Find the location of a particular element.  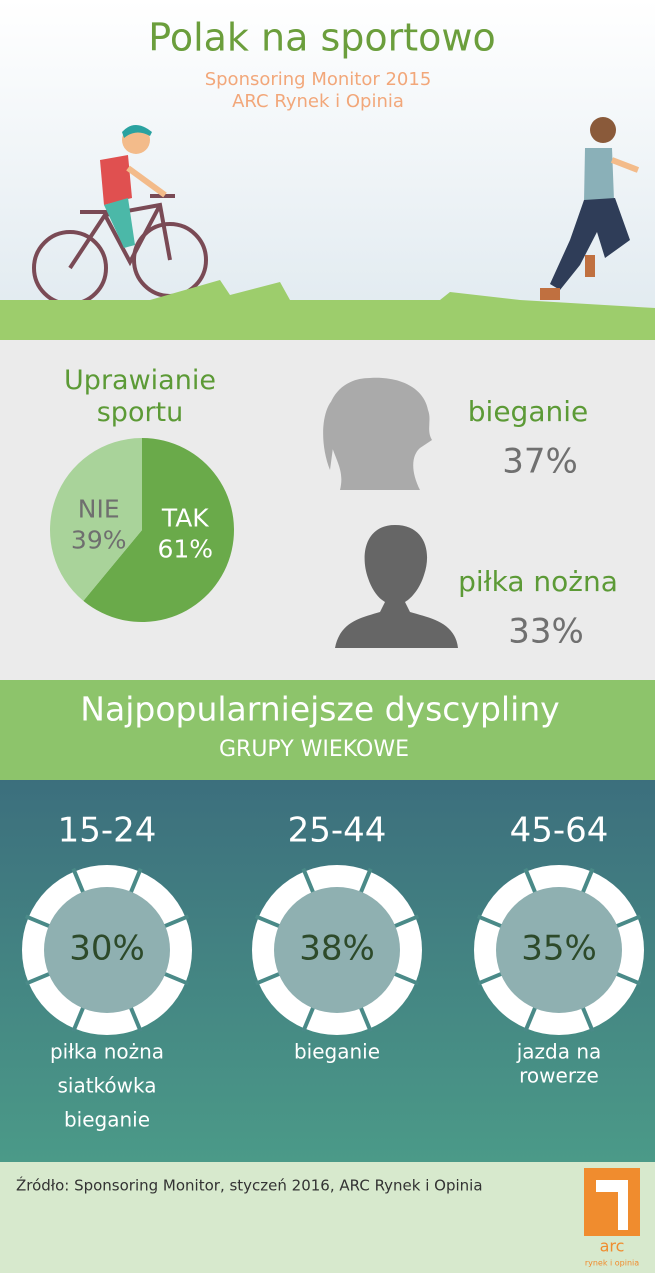

logo-text: arc is located at coordinates (612, 1246).